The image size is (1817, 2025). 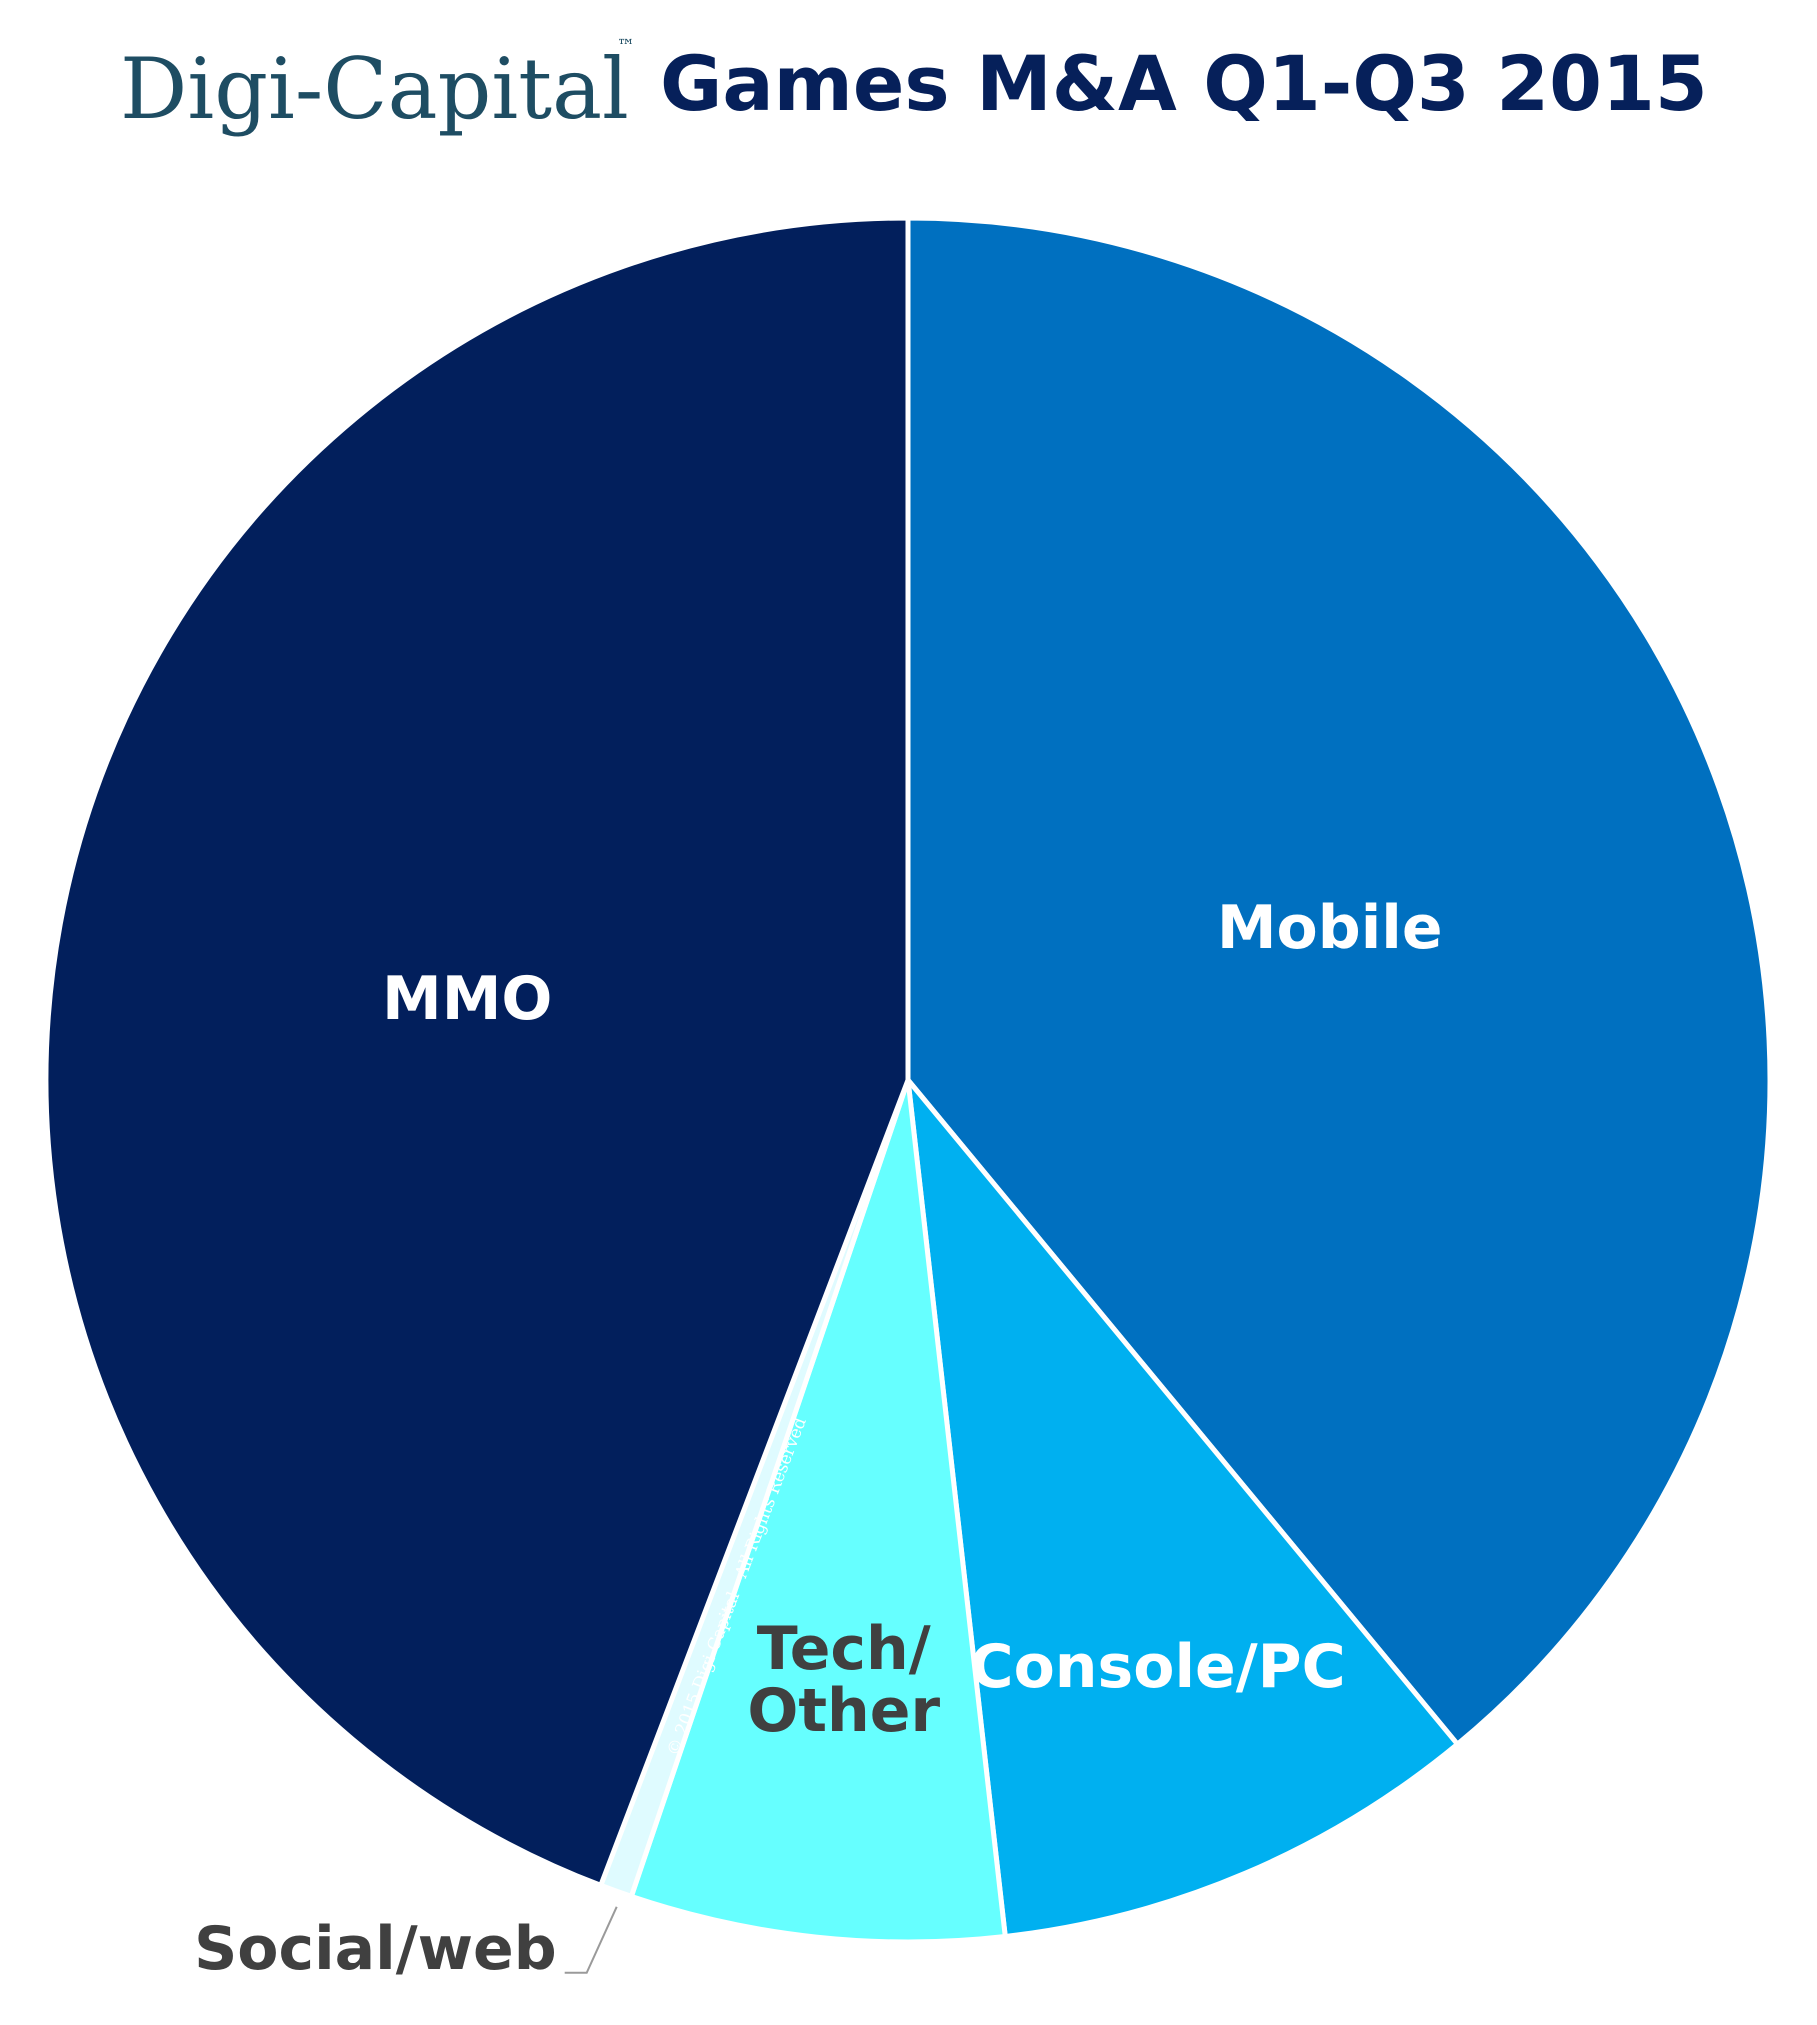 What do you see at coordinates (843, 1680) in the screenshot?
I see `slice-label-tech-other: Tech/Other` at bounding box center [843, 1680].